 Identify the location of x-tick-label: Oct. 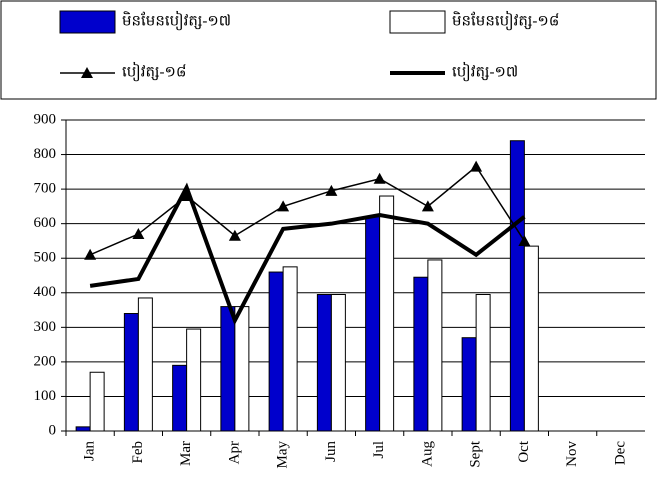
(524, 451).